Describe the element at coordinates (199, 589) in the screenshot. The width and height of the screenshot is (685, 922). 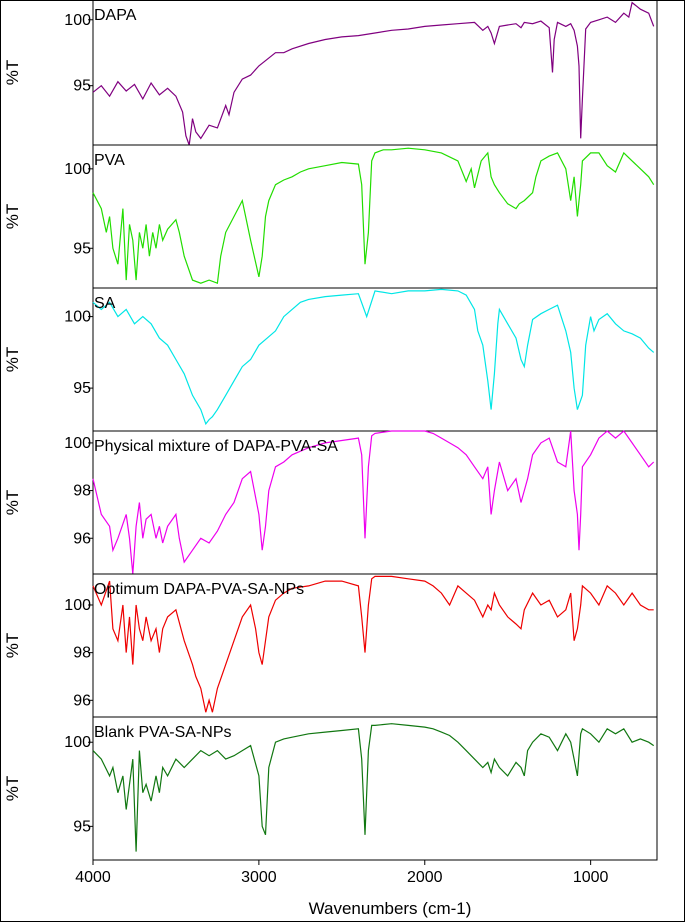
I see `series-label: Optimum DAPA-PVA-SA-NPs` at that location.